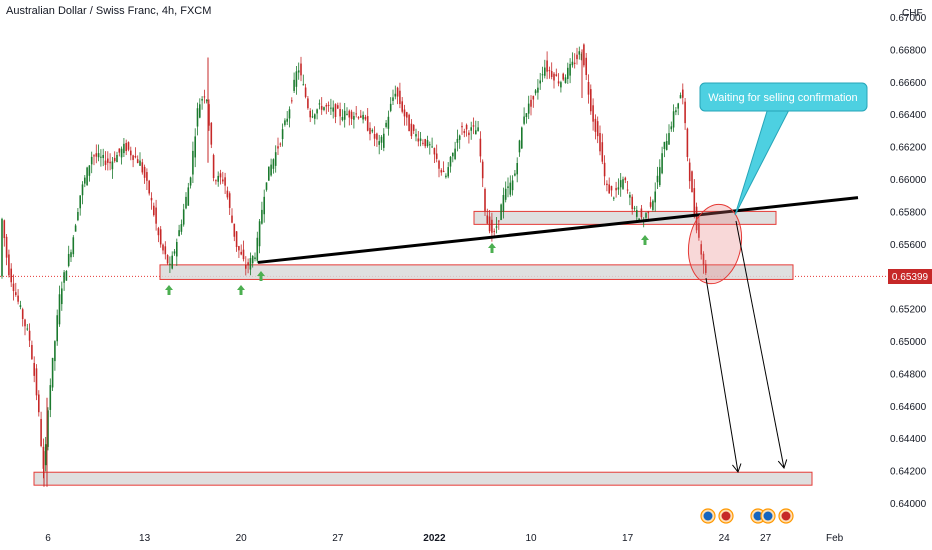 The height and width of the screenshot is (550, 932). What do you see at coordinates (722, 375) in the screenshot?
I see `projection-arrow` at bounding box center [722, 375].